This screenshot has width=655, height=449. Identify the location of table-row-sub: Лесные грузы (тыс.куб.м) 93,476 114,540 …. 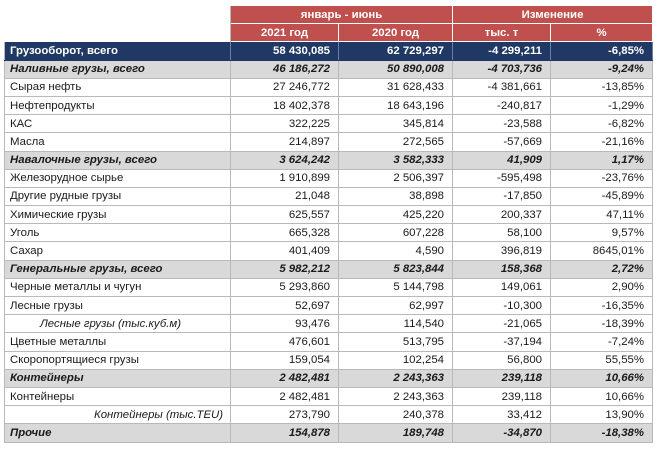
(329, 324).